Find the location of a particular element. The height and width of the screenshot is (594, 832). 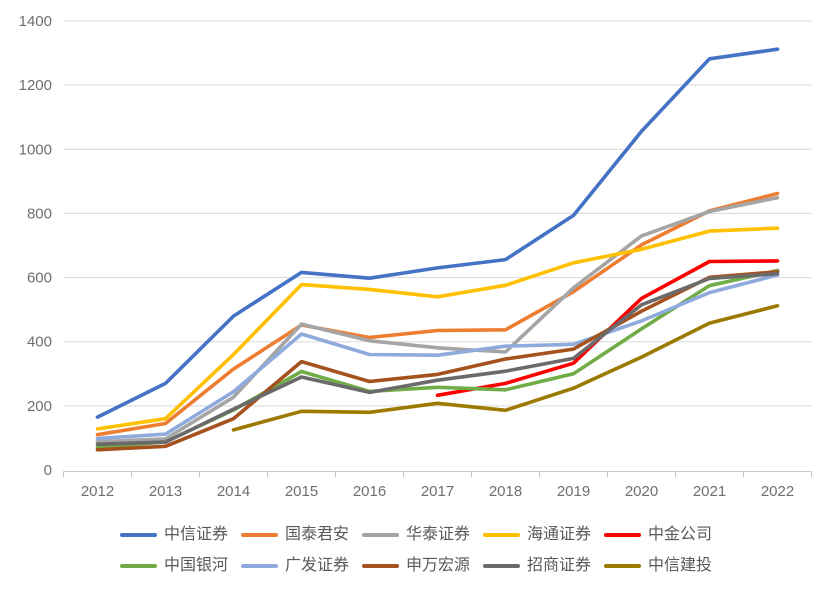

y-axis-label: 1000 is located at coordinates (35, 149).